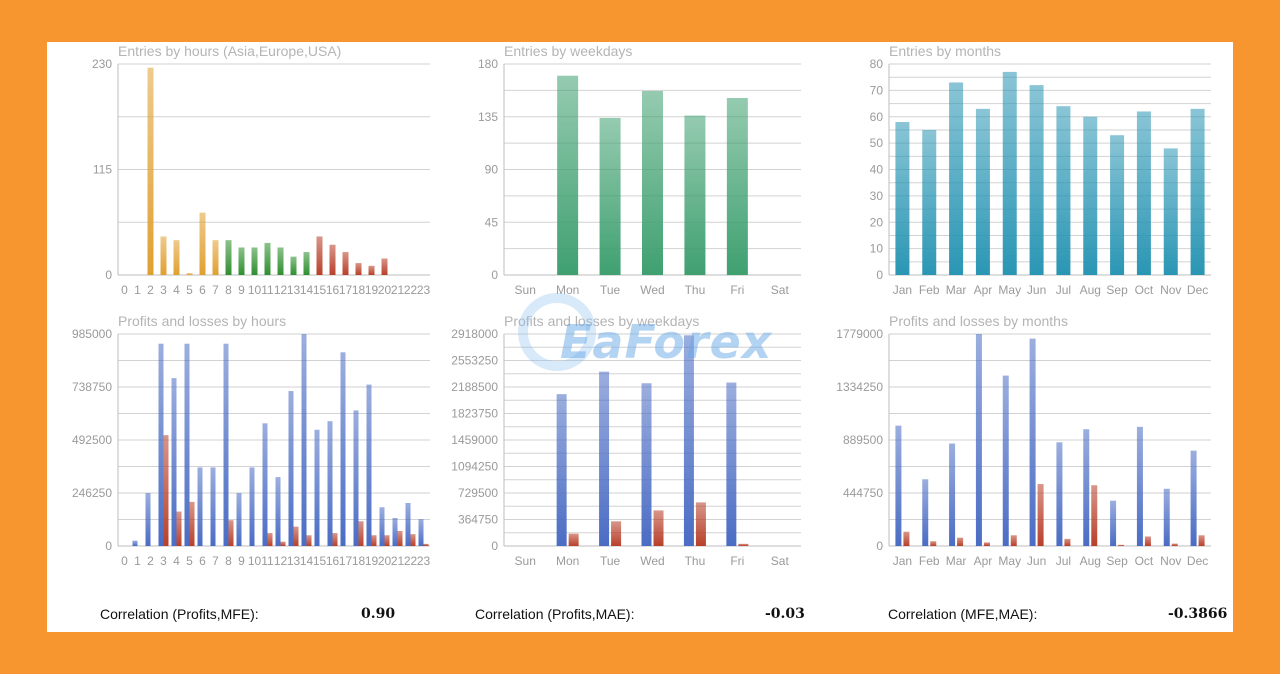 Image resolution: width=1280 pixels, height=674 pixels. Describe the element at coordinates (492, 170) in the screenshot. I see `y-tick-label: 90` at that location.